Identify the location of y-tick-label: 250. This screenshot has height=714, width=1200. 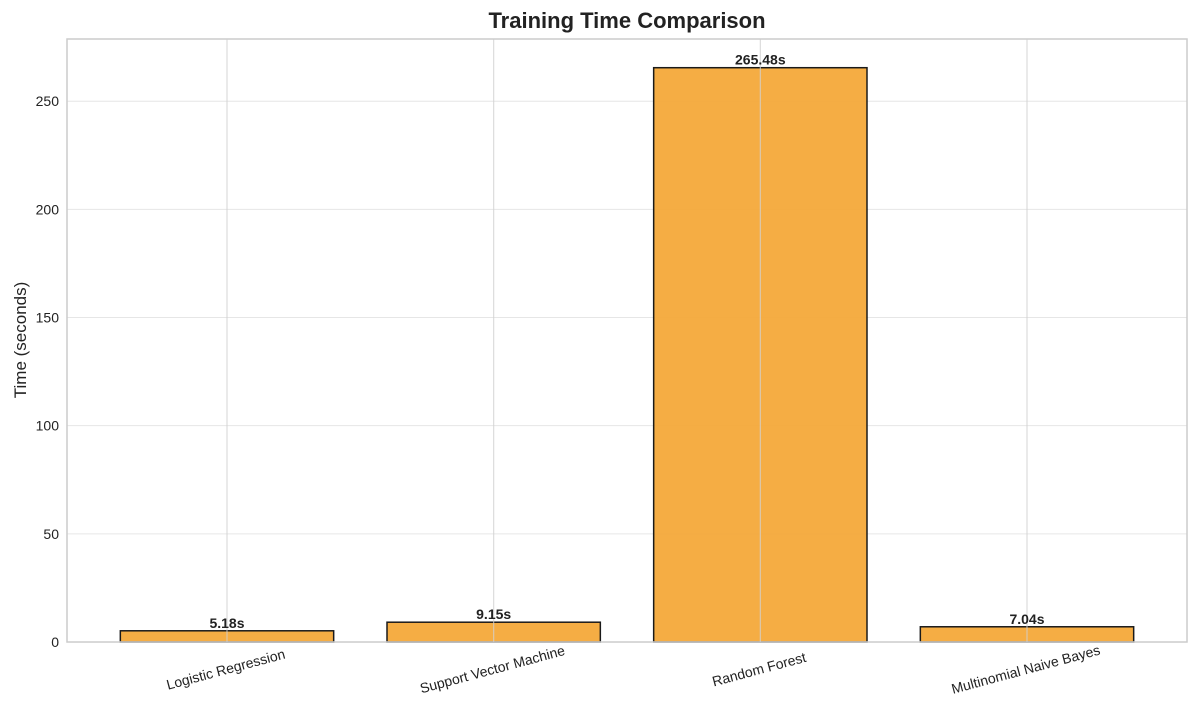
(48, 101).